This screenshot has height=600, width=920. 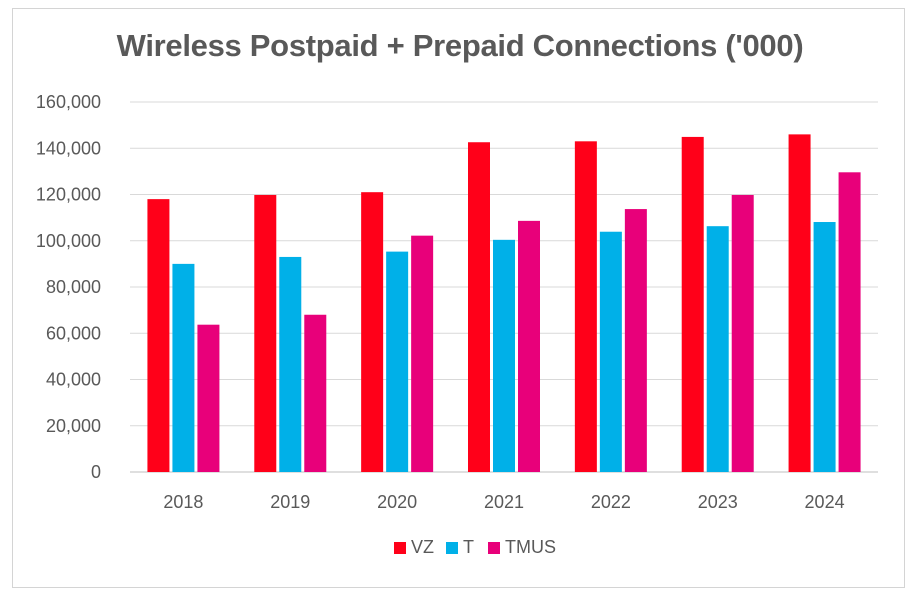 I want to click on bar-tmus-2023, so click(x=742, y=333).